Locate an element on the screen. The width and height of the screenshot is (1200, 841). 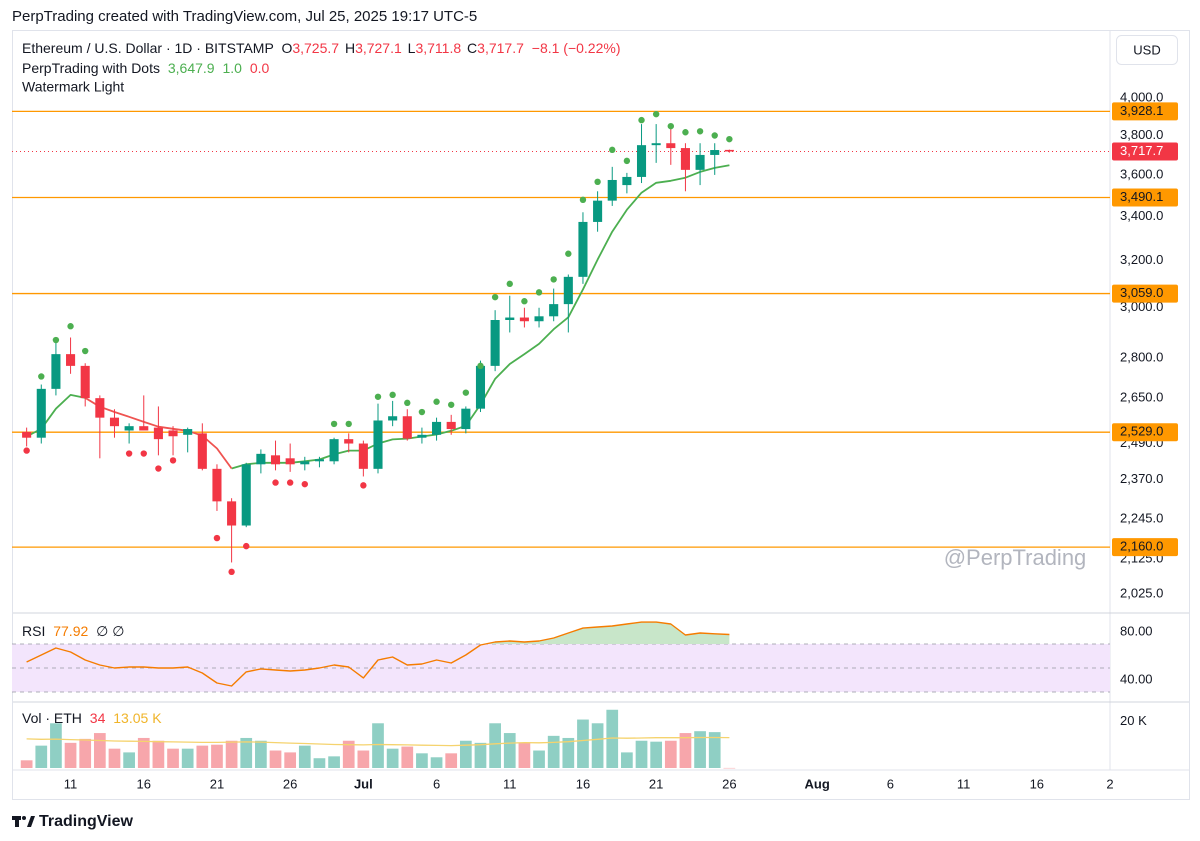
volume-value: 34 is located at coordinates (98, 718).